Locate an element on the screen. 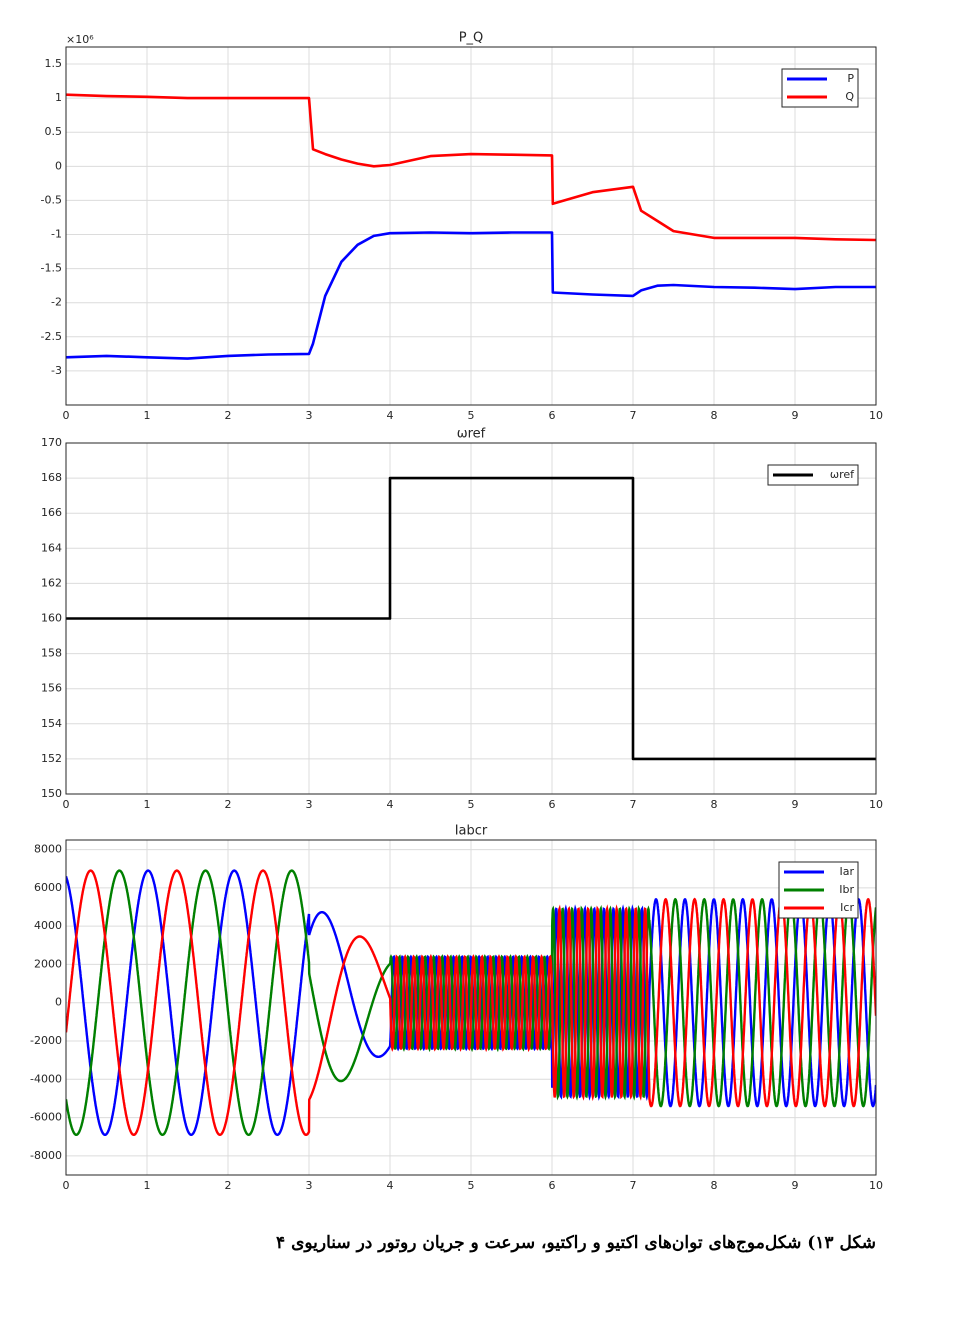 The image size is (962, 1327). legend-label: ωref is located at coordinates (842, 474).